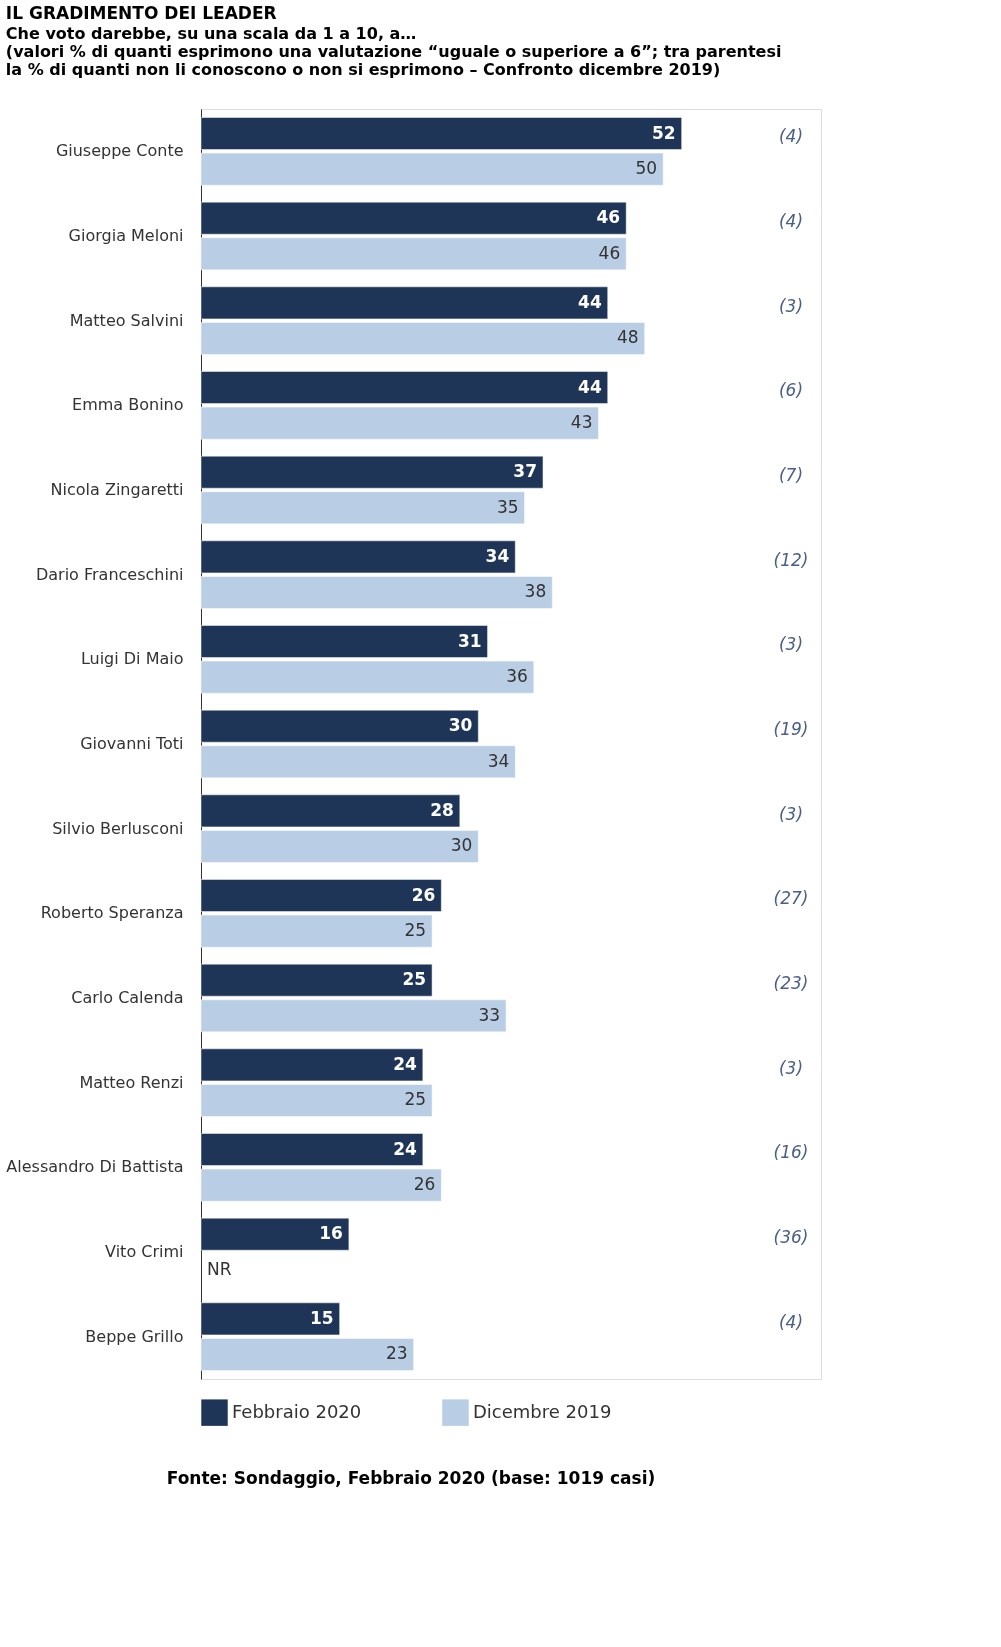 Image resolution: width=1001 pixels, height=1647 pixels. What do you see at coordinates (219, 1268) in the screenshot?
I see `text: NR` at bounding box center [219, 1268].